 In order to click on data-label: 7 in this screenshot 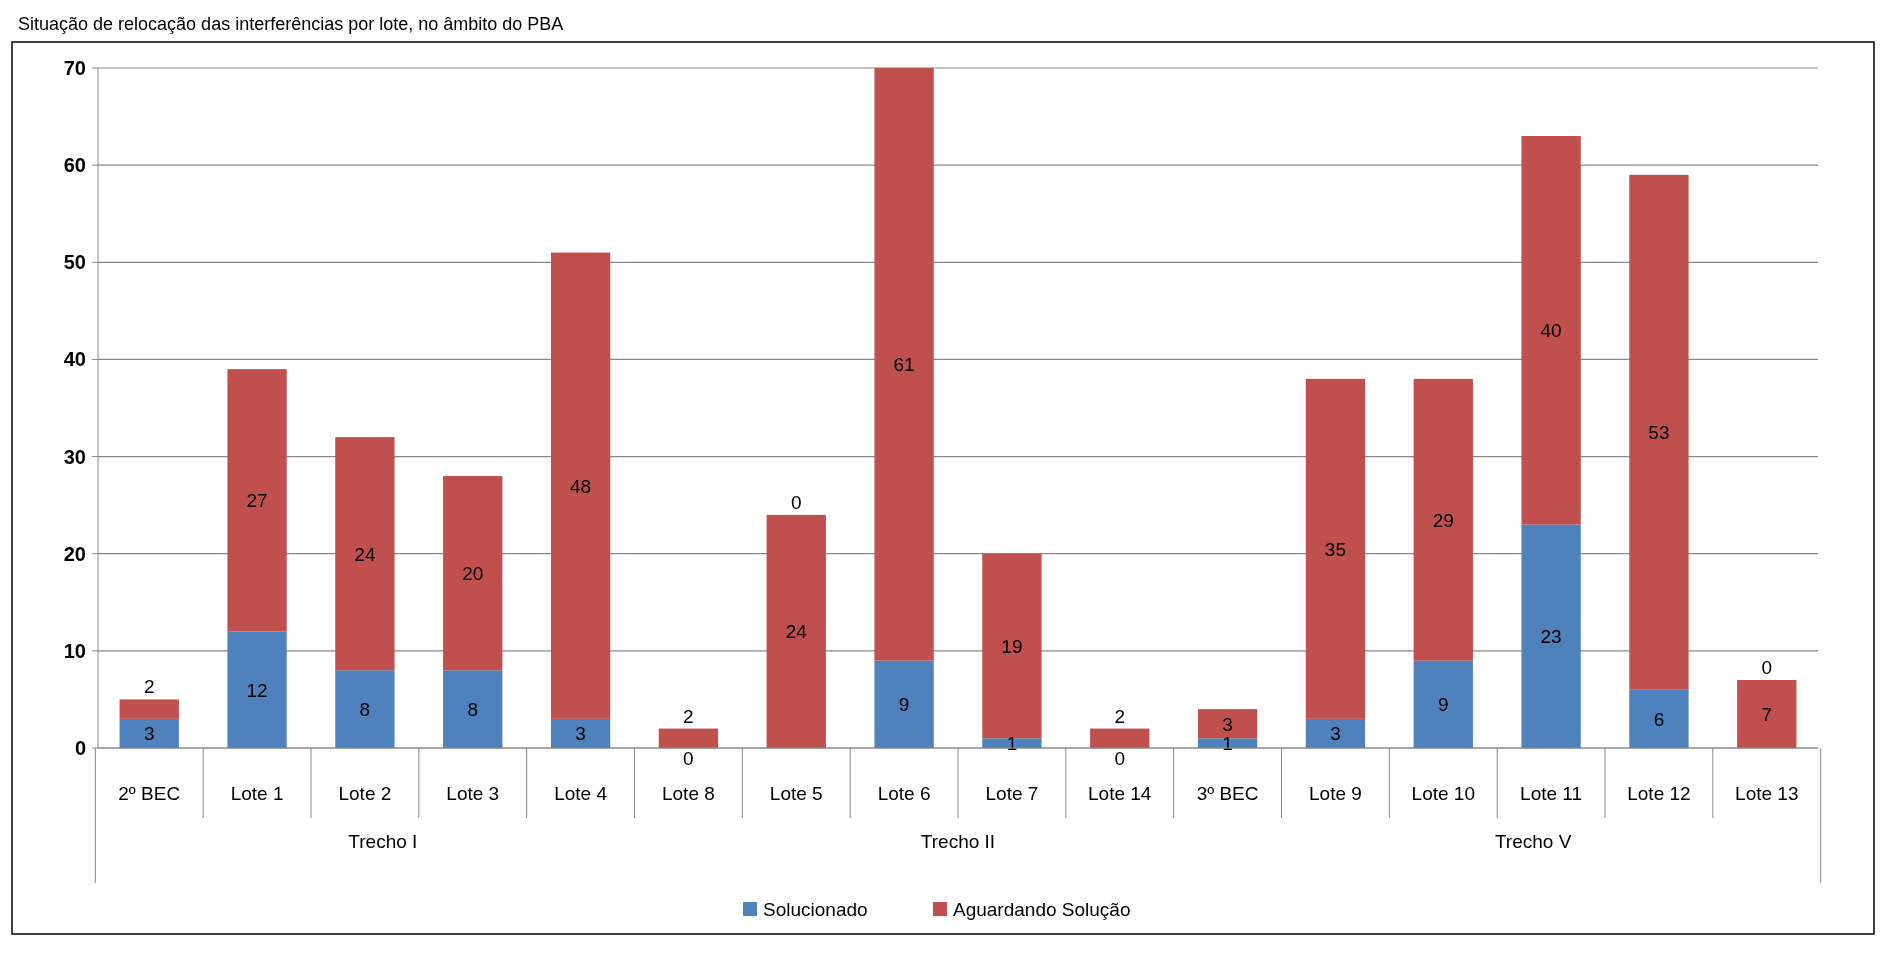, I will do `click(1767, 714)`.